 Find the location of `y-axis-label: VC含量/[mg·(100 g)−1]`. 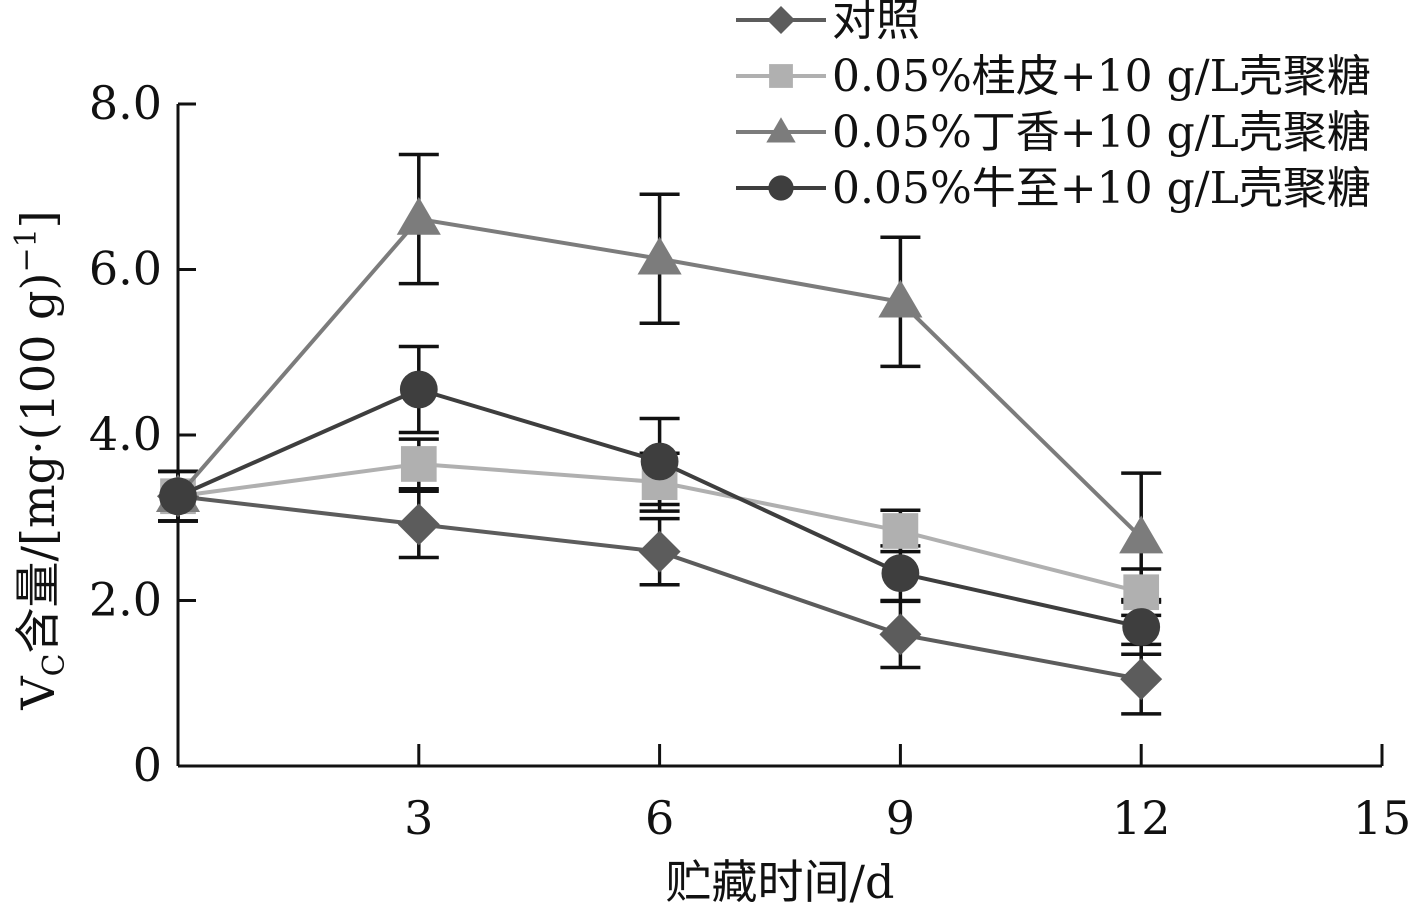

y-axis-label: VC含量/[mg·(100 g)−1] is located at coordinates (40, 460).